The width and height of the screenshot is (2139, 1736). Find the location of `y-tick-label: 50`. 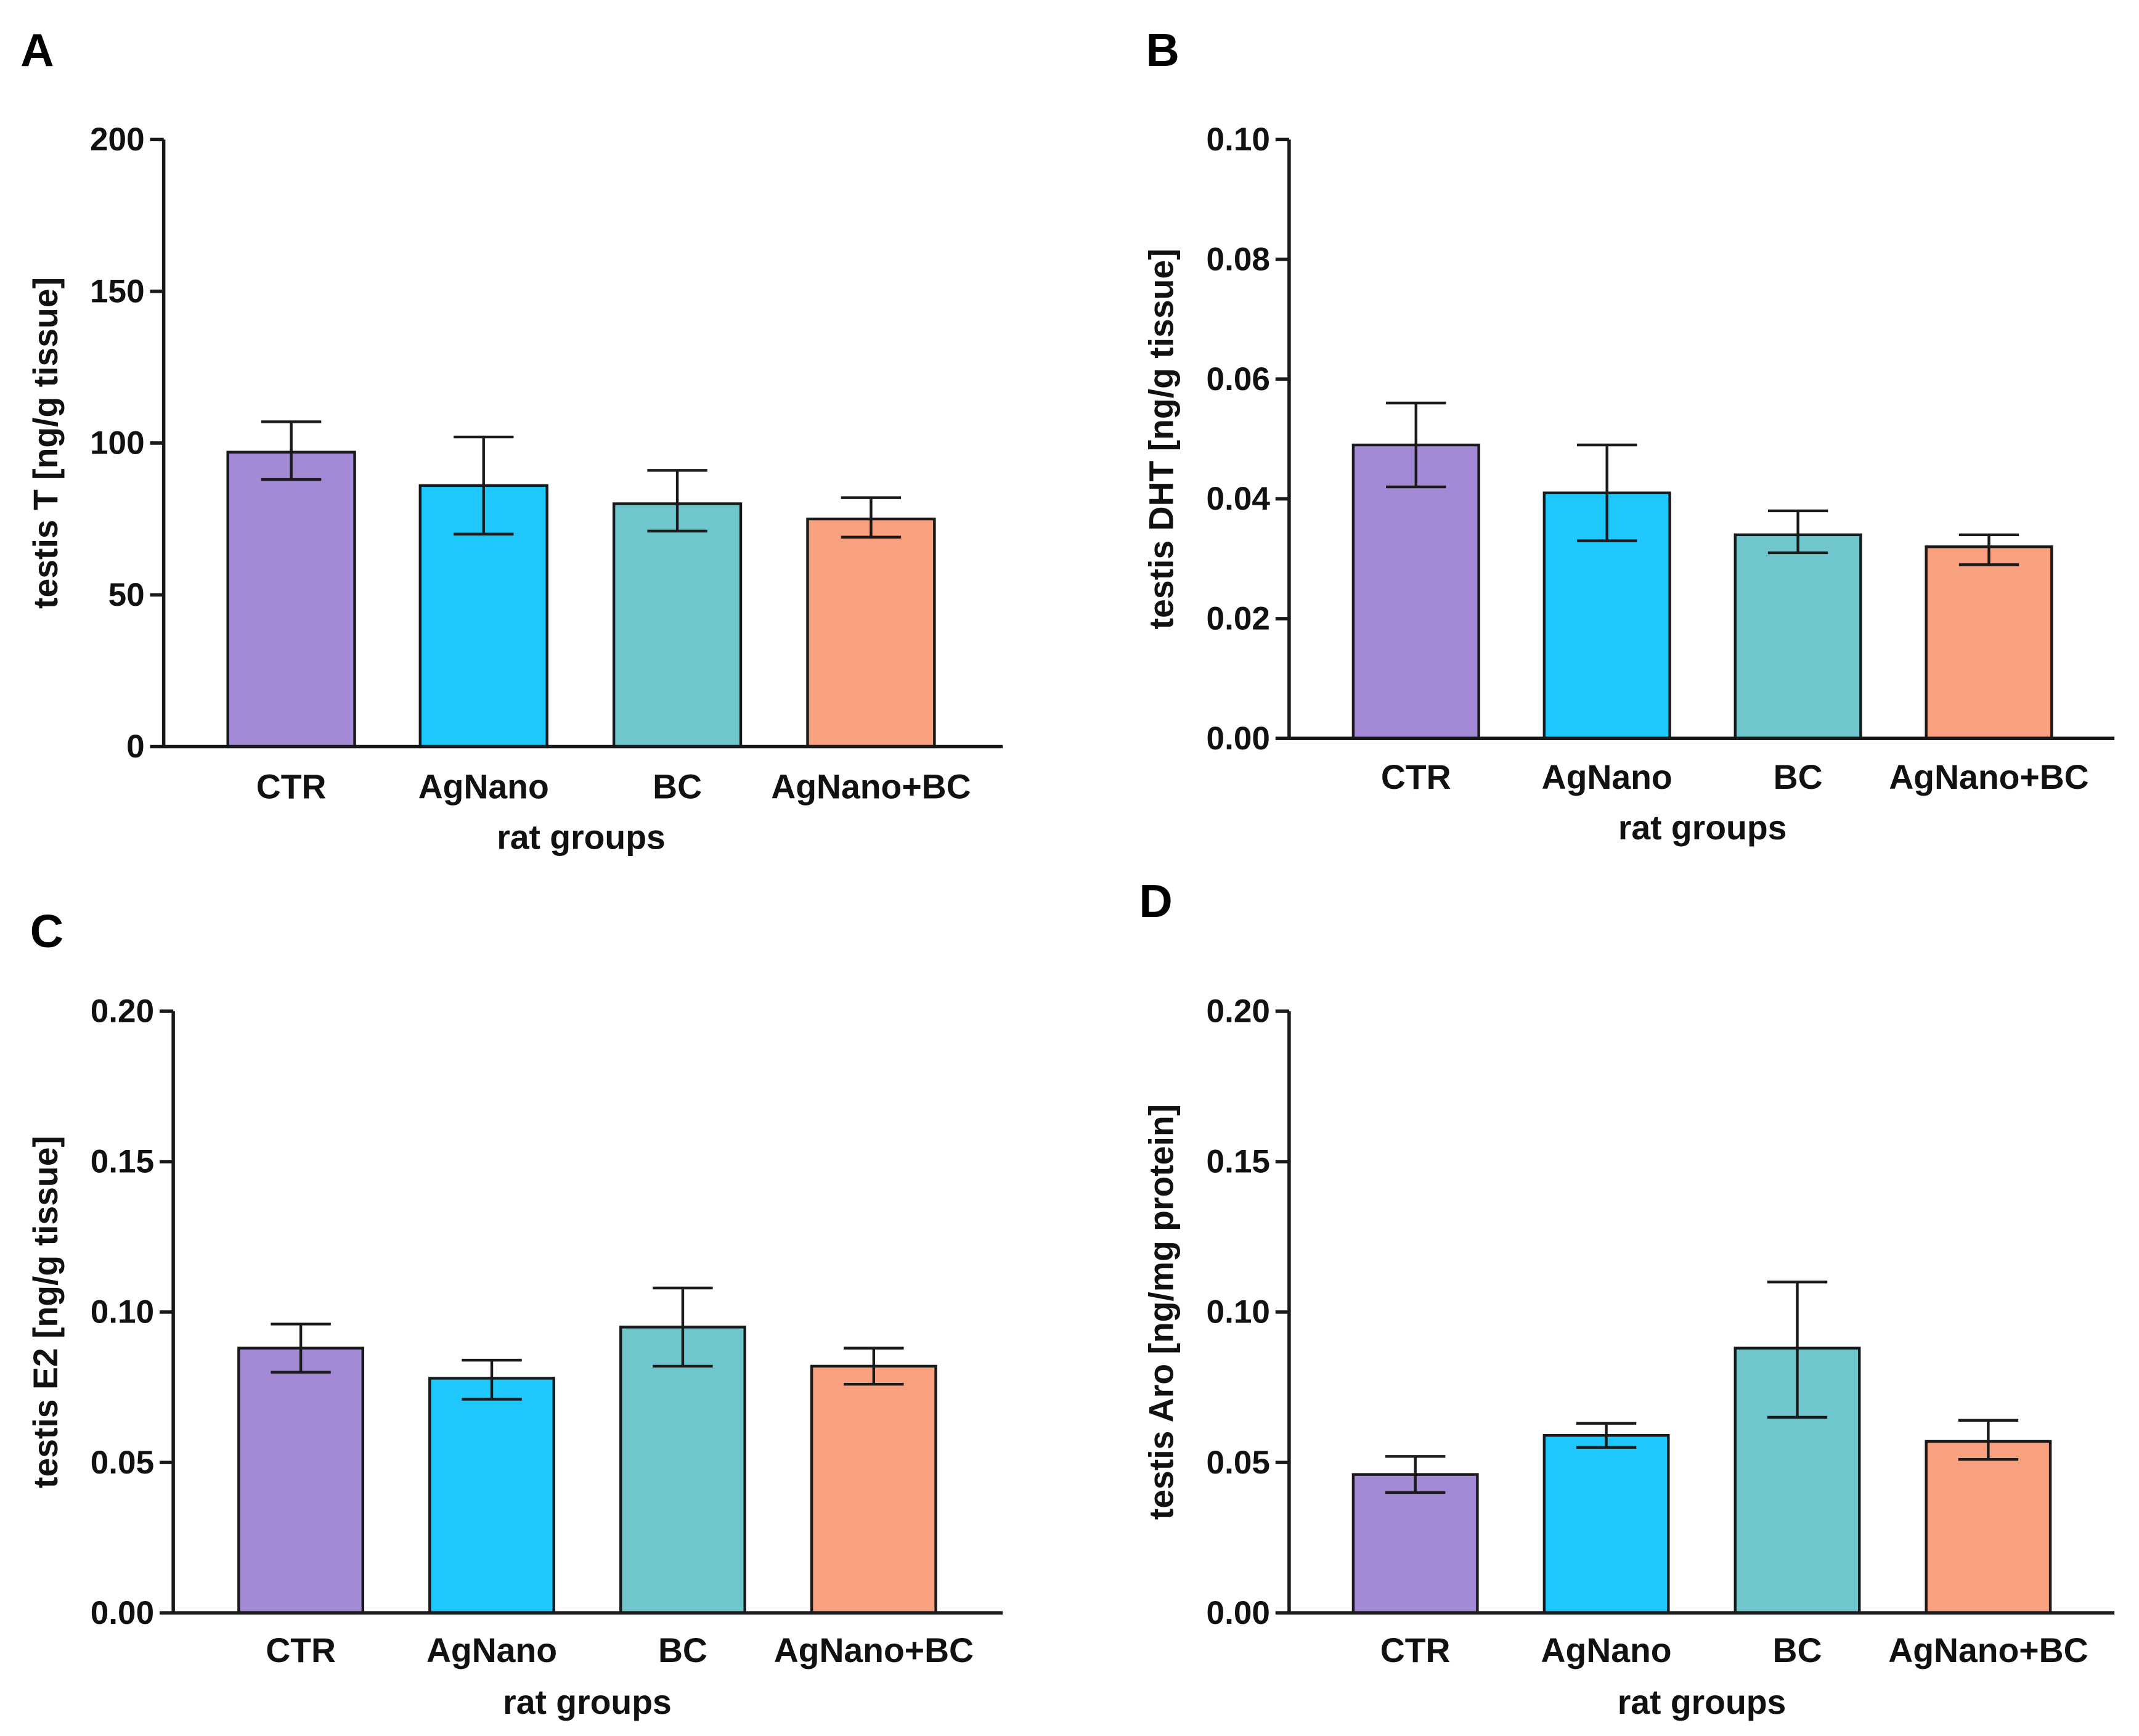

y-tick-label: 50 is located at coordinates (127, 595).